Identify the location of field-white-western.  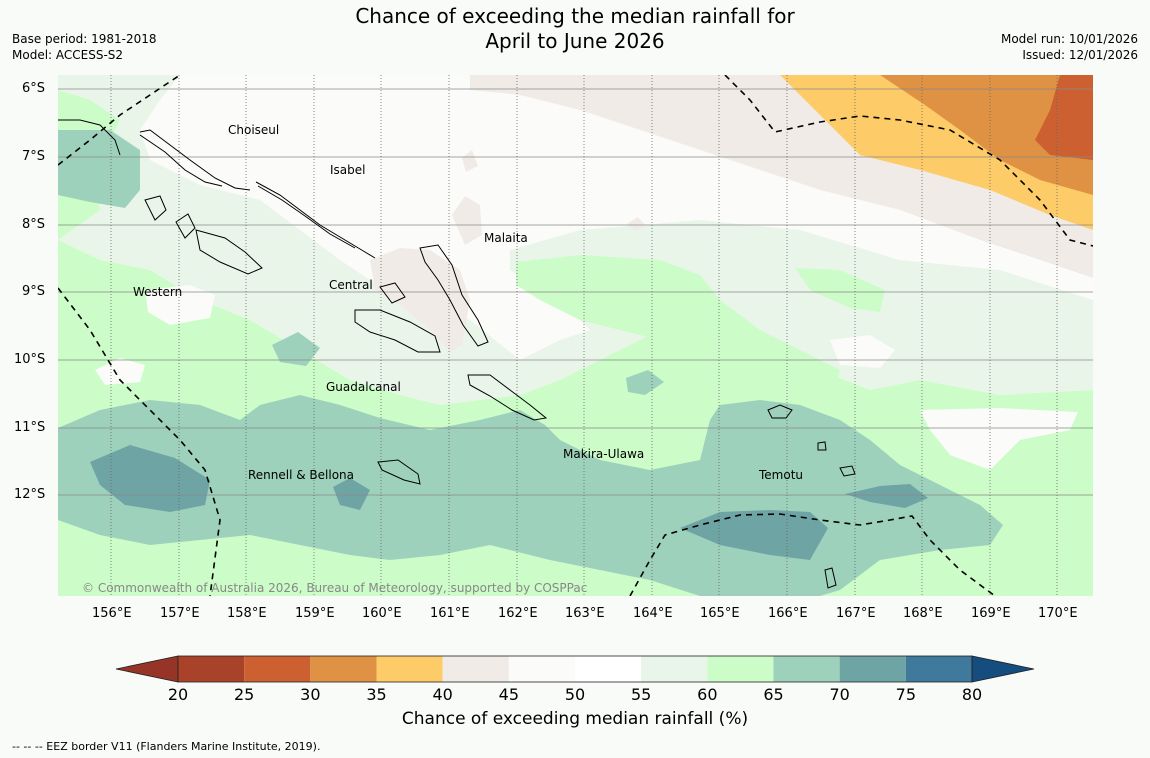
(180, 305).